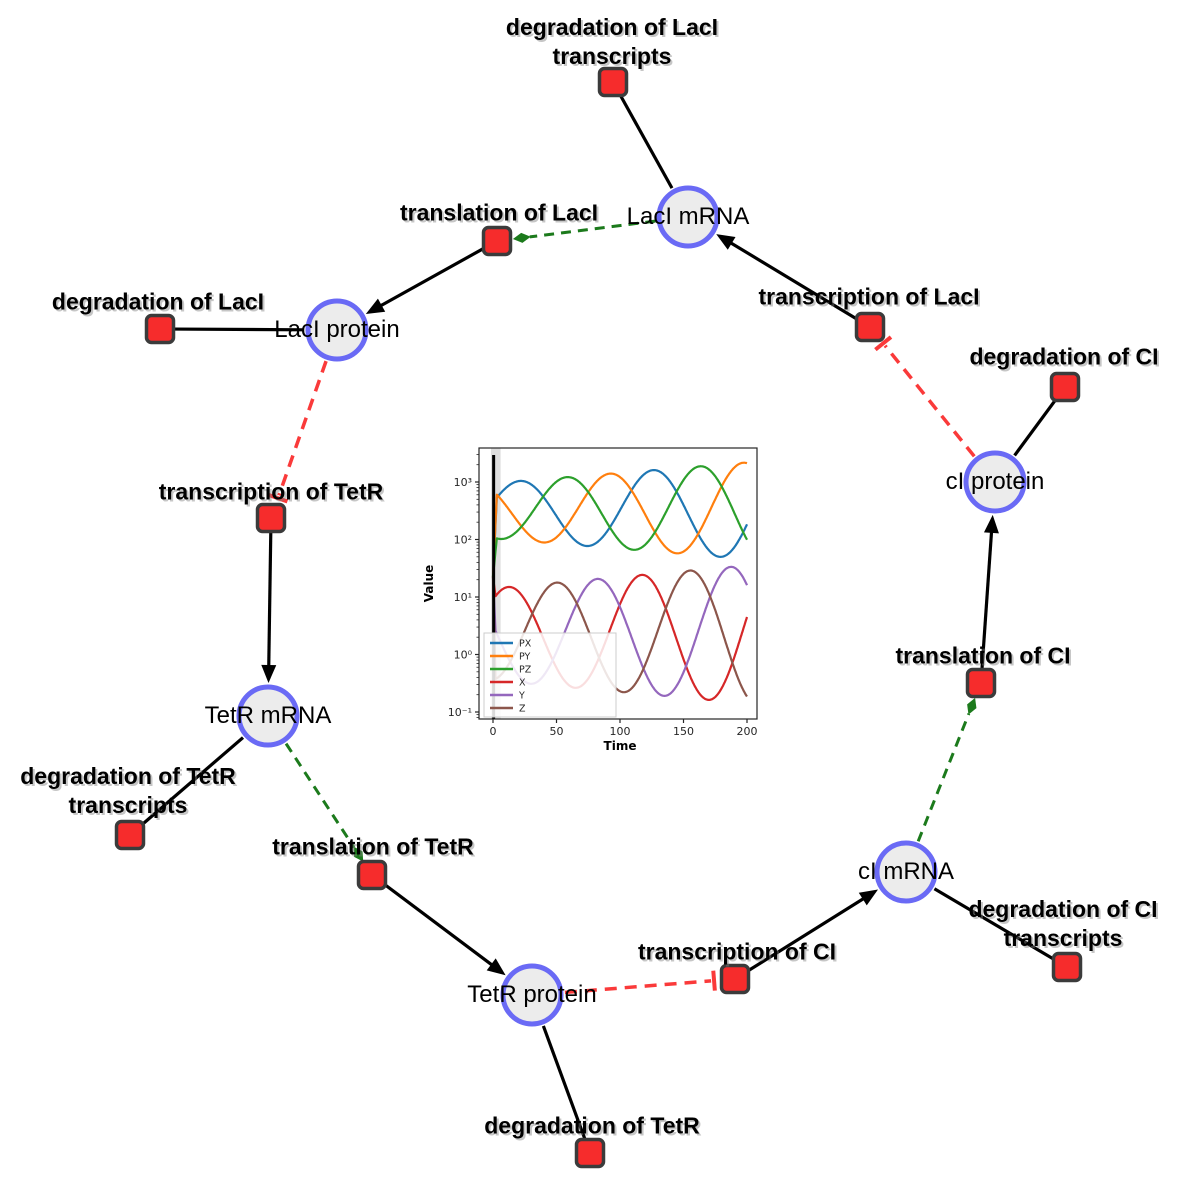 This screenshot has width=1189, height=1200. What do you see at coordinates (906, 872) in the screenshot?
I see `species-node-ci-mrna` at bounding box center [906, 872].